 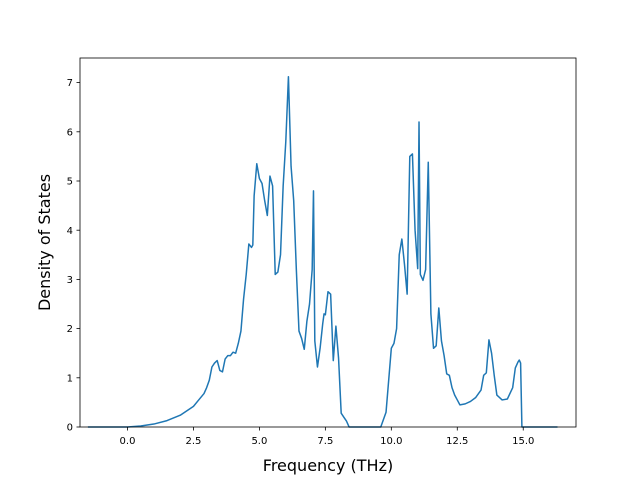 I want to click on y-tick-label: 4, so click(x=70, y=231).